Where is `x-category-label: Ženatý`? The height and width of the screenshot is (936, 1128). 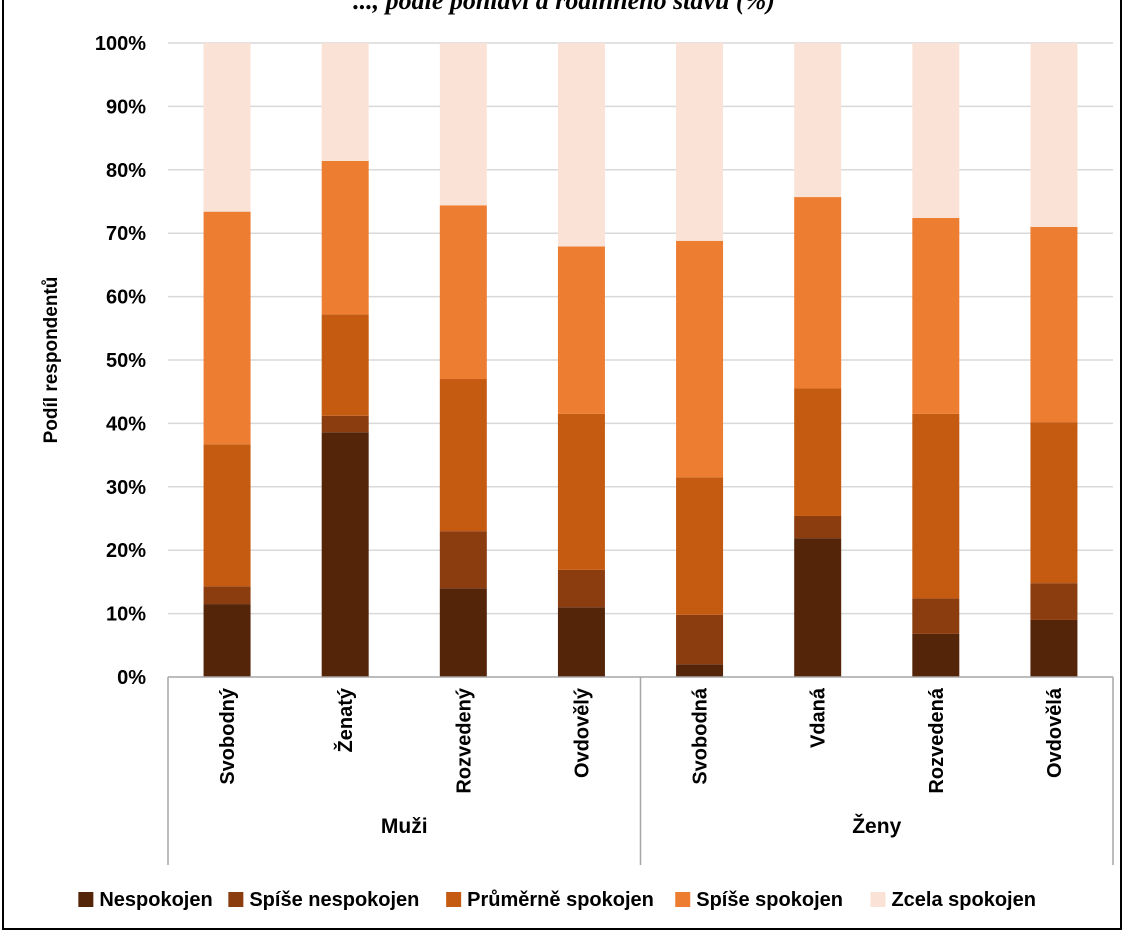 x-category-label: Ženatý is located at coordinates (345, 719).